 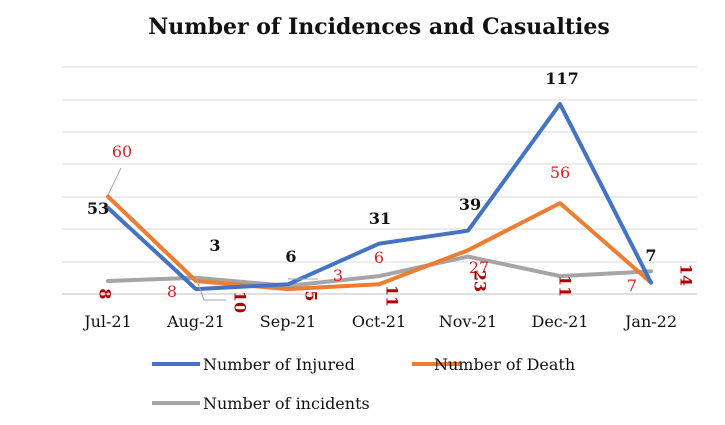 I want to click on data-label-injured: 3, so click(x=214, y=245).